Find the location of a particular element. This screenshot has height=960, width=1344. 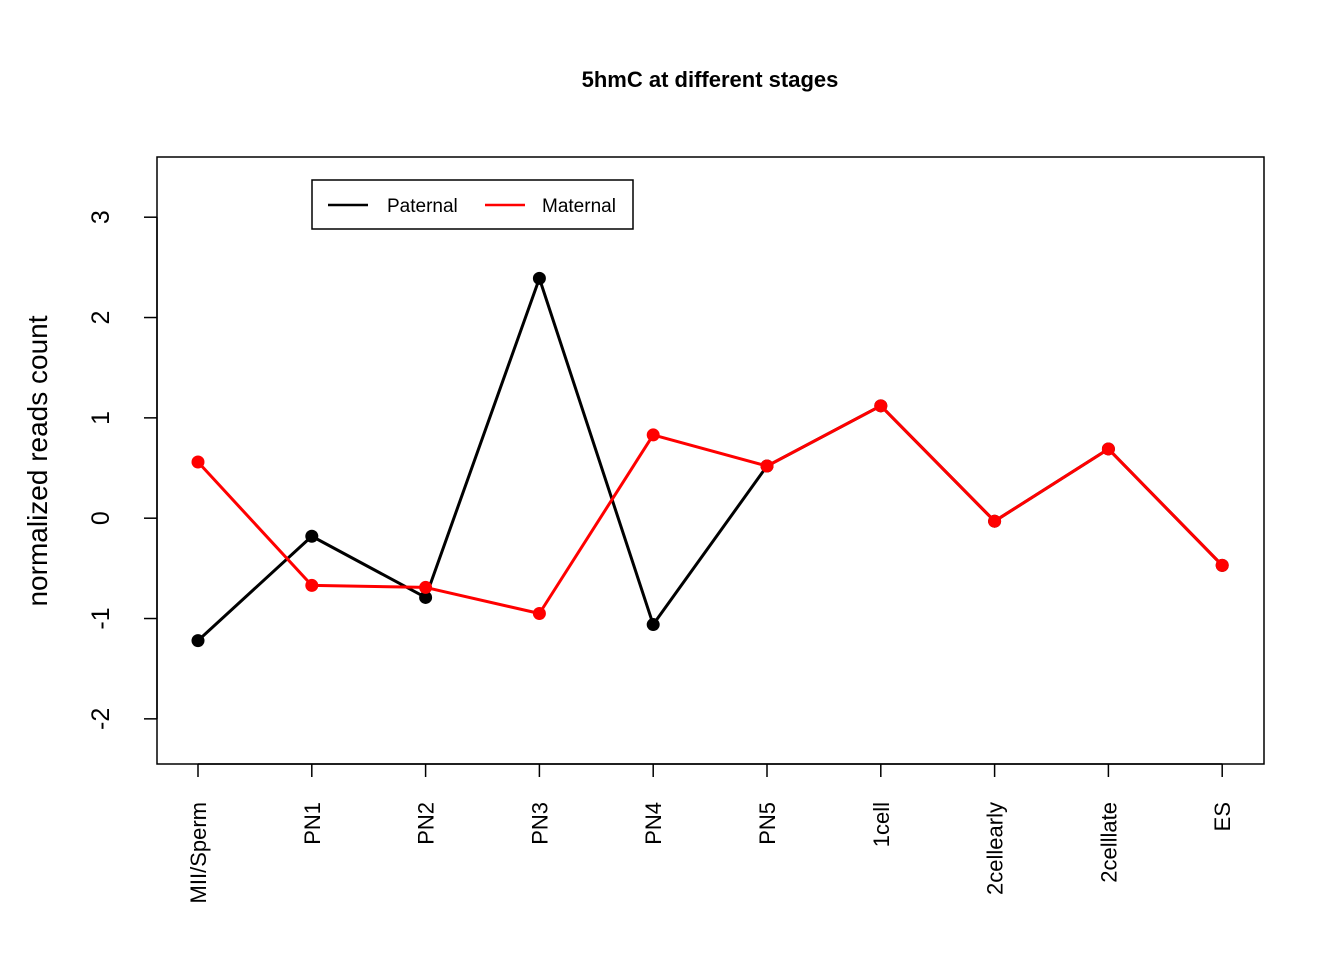

y-tick-label: 2 is located at coordinates (101, 318).